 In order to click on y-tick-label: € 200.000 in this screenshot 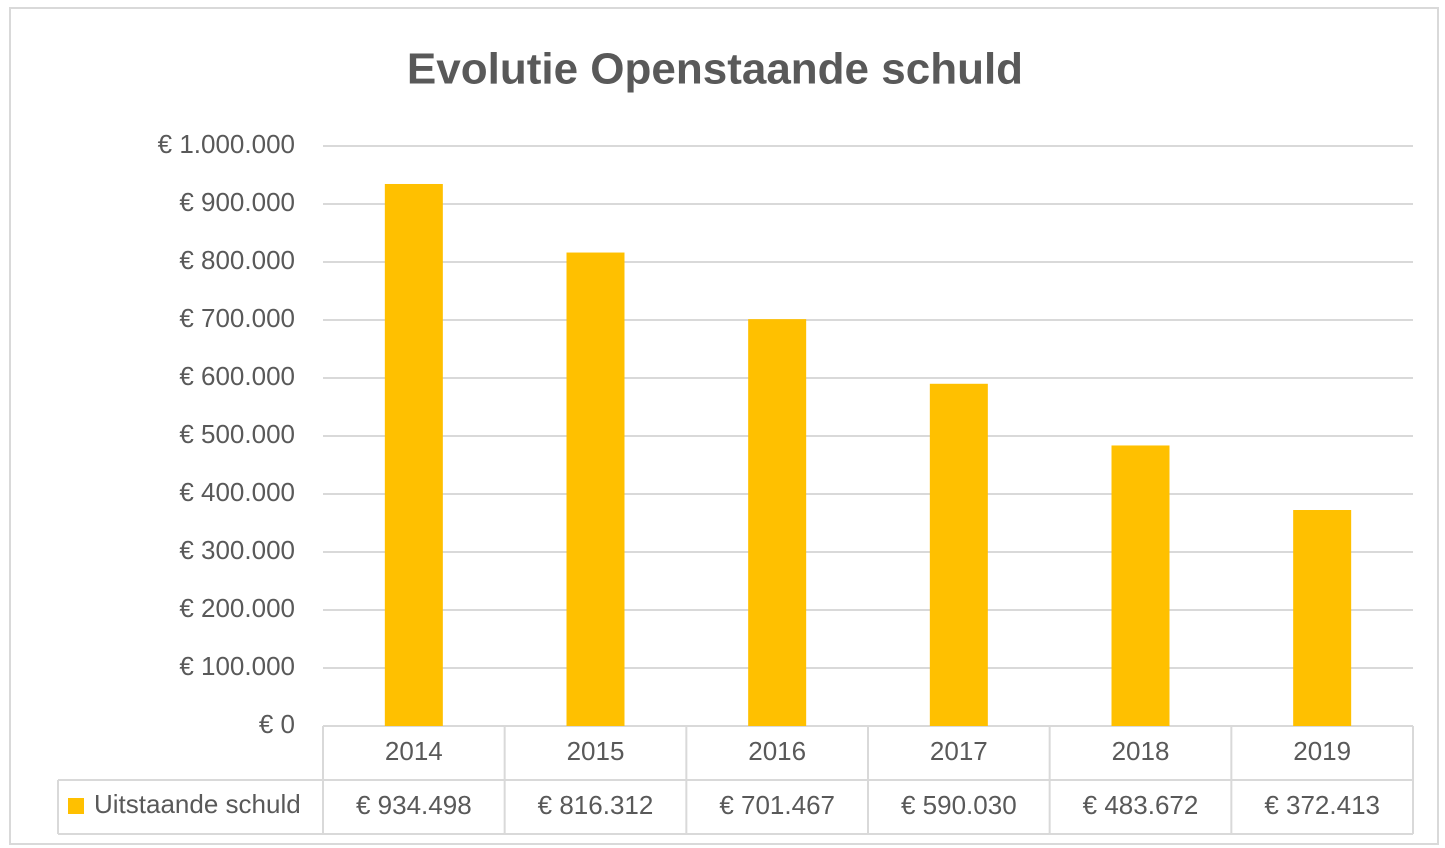, I will do `click(237, 608)`.